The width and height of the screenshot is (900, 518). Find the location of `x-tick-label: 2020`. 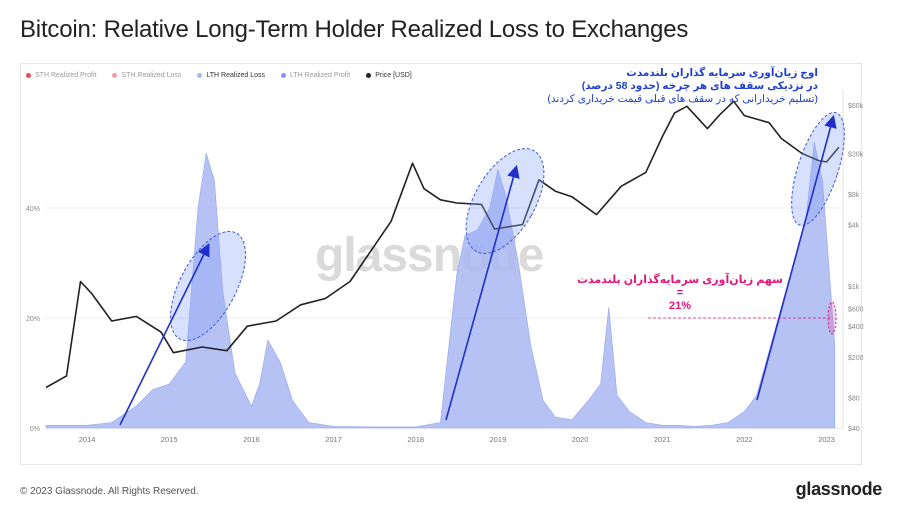

x-tick-label: 2020 is located at coordinates (580, 439).